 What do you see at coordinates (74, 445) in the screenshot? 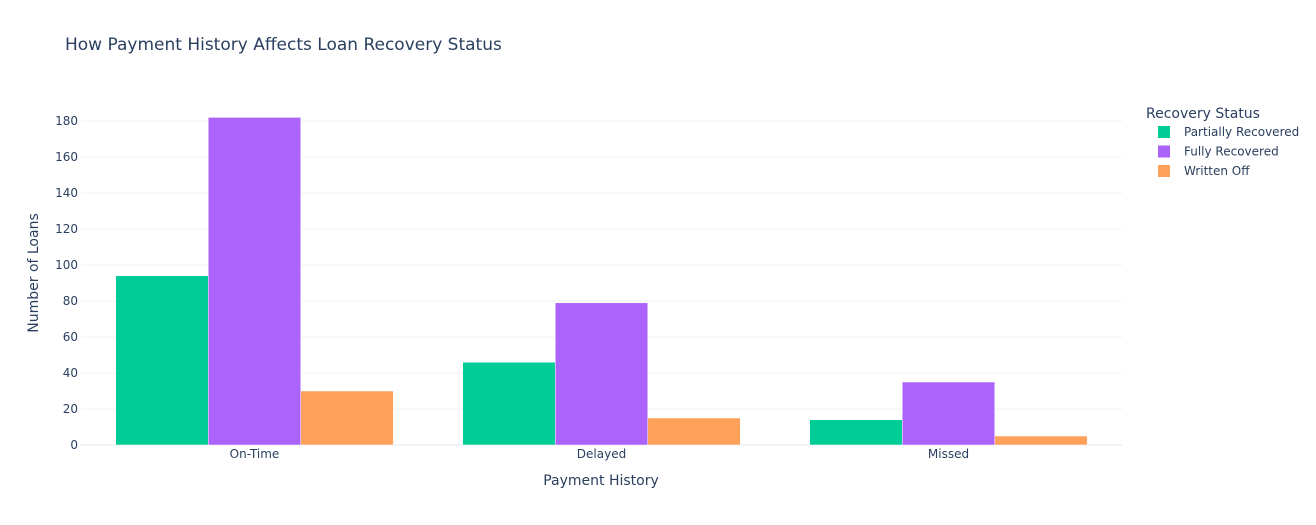
I see `y-tick-label: 0` at bounding box center [74, 445].